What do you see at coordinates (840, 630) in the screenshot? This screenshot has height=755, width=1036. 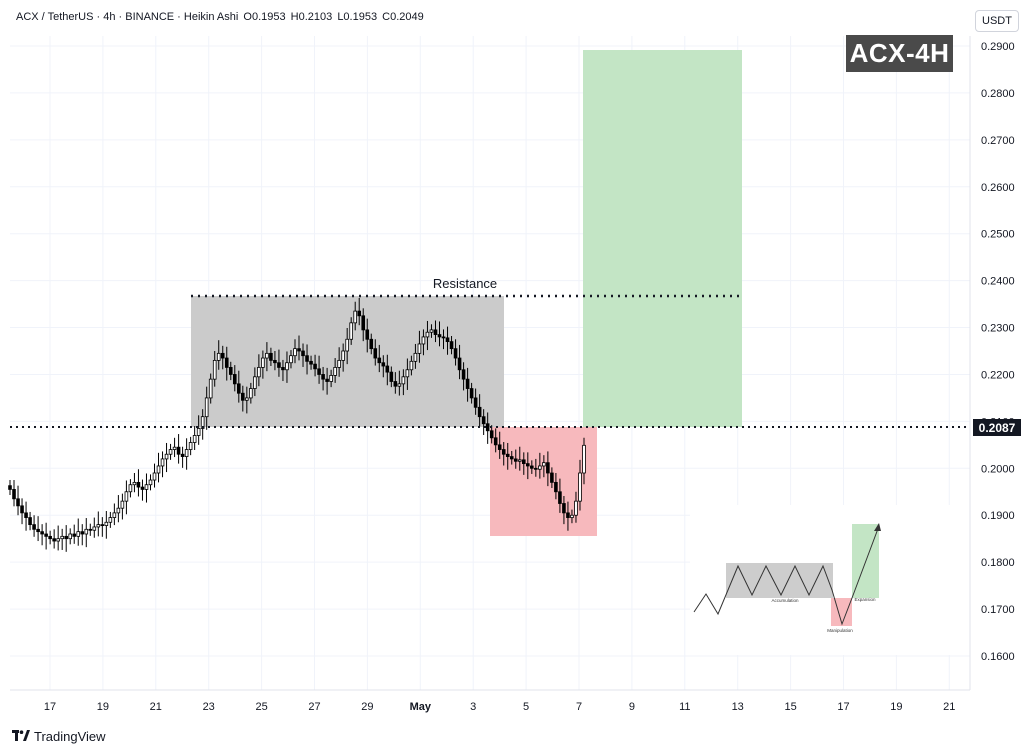 I see `inset-label-manipulation: Manipulation` at bounding box center [840, 630].